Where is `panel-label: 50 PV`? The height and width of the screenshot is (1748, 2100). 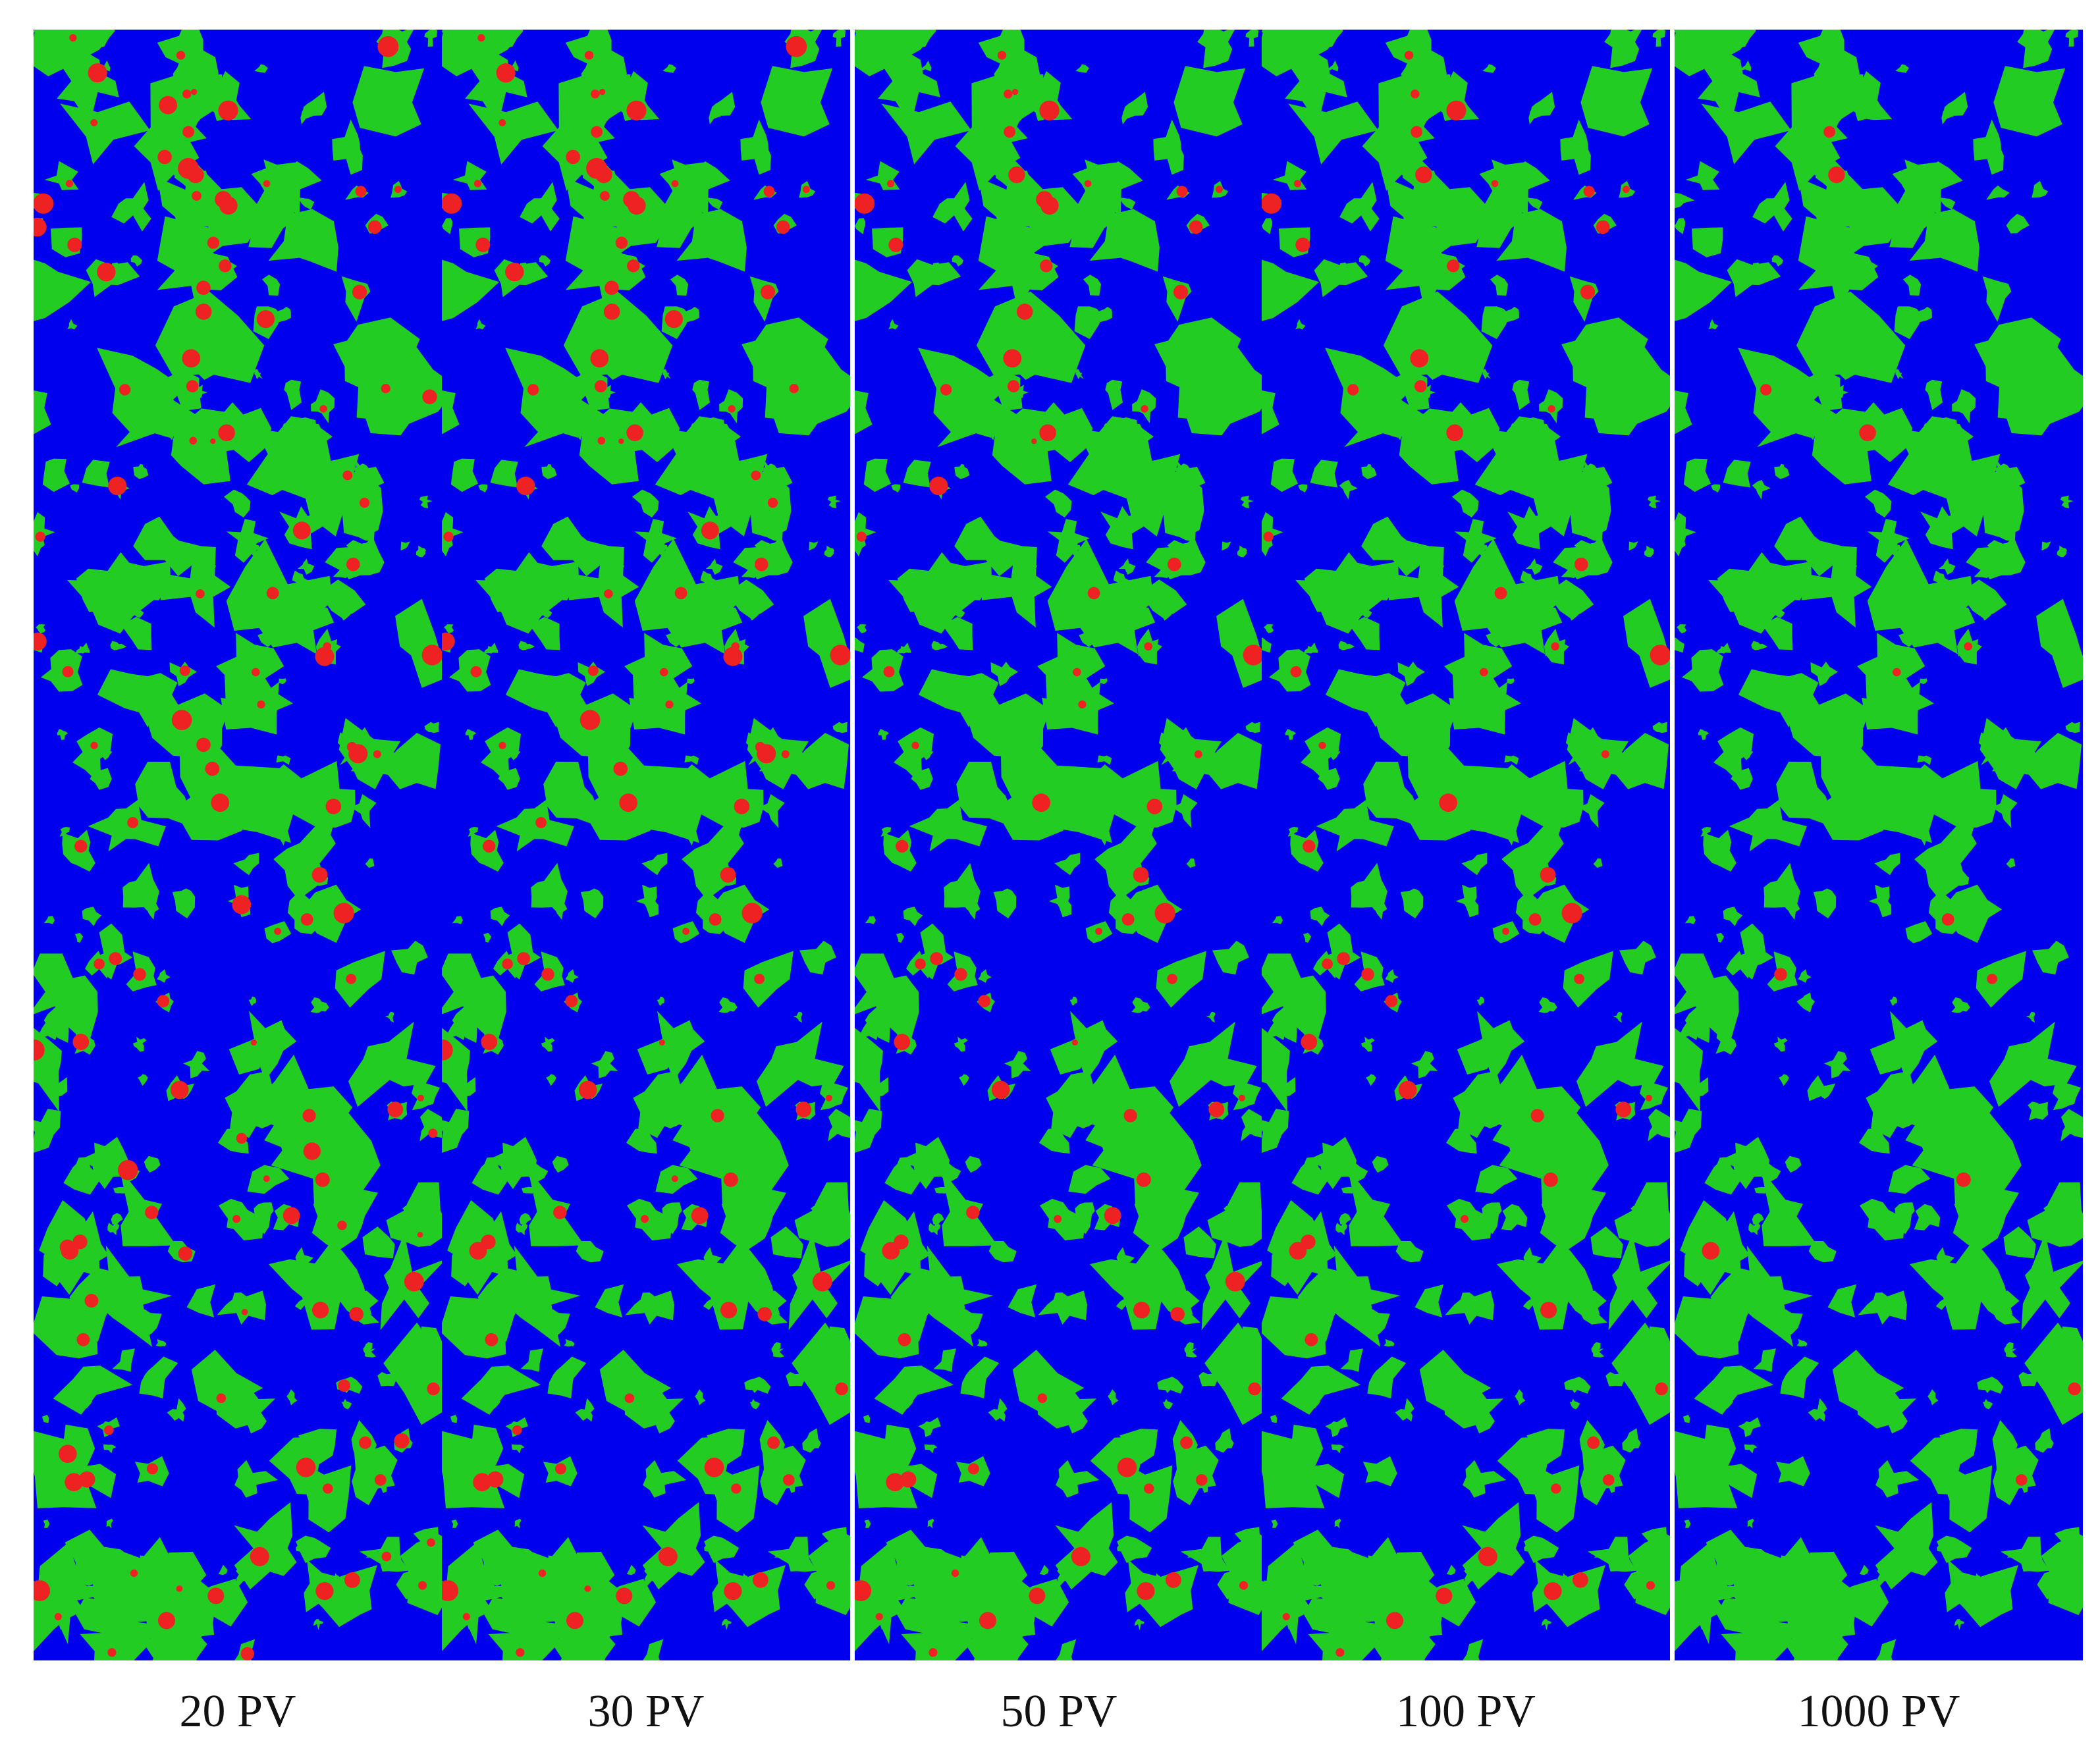 panel-label: 50 PV is located at coordinates (1059, 1711).